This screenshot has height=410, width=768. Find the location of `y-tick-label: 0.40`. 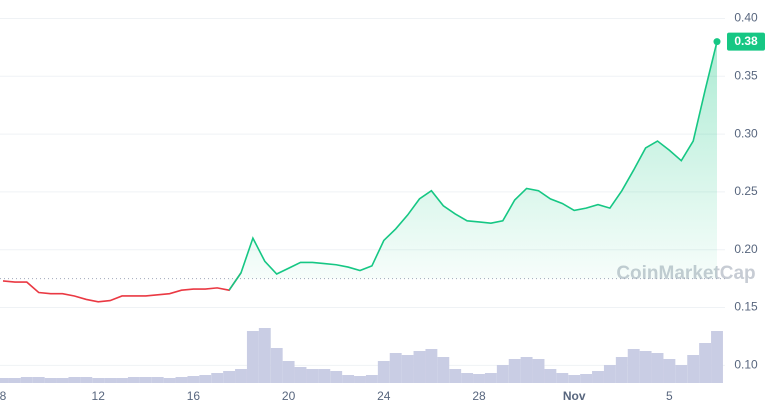

y-tick-label: 0.40 is located at coordinates (746, 18).